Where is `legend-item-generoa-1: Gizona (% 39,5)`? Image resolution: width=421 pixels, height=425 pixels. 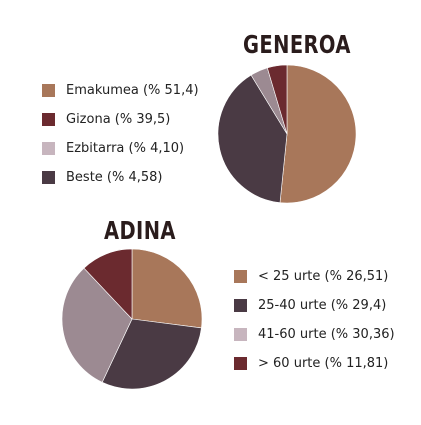 legend-item-generoa-1: Gizona (% 39,5) is located at coordinates (120, 119).